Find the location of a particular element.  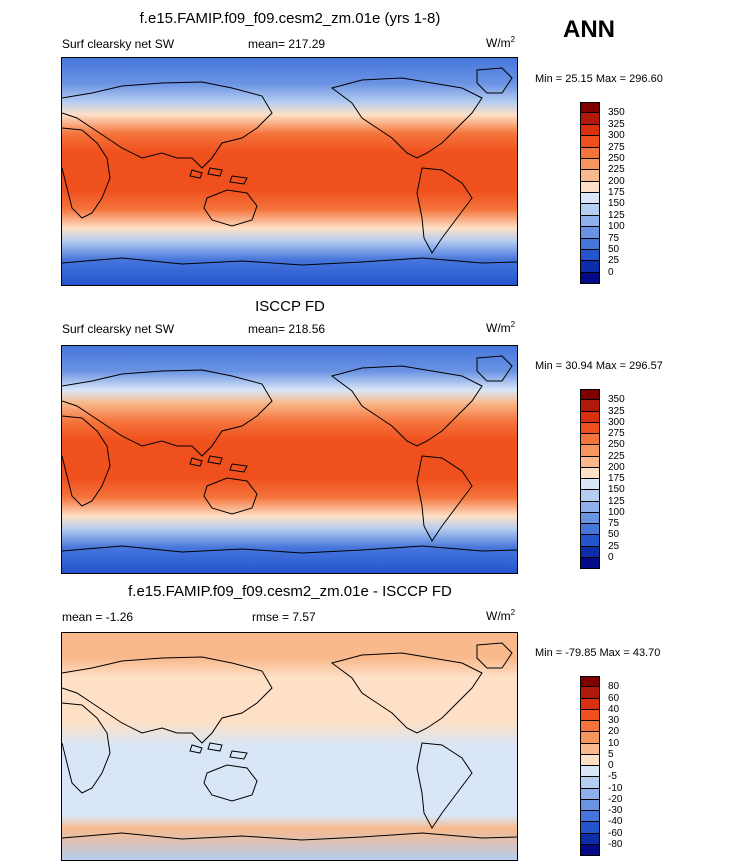

panel2-minmax: Min = 30.94 Max = 296.57 is located at coordinates (599, 366).